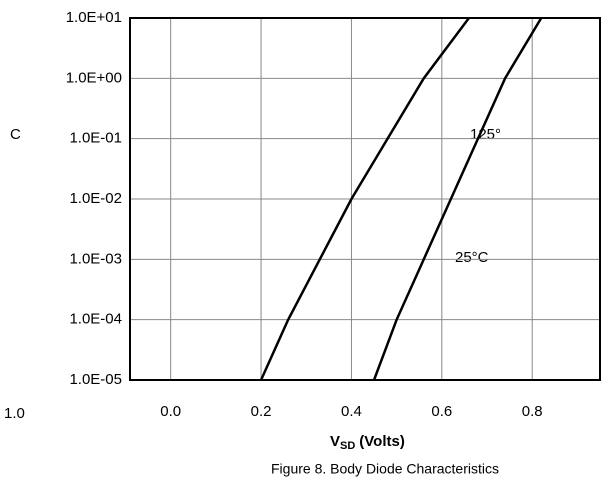 Image resolution: width=612 pixels, height=486 pixels. Describe the element at coordinates (95, 258) in the screenshot. I see `y-tick-label: 1.0E-03` at that location.